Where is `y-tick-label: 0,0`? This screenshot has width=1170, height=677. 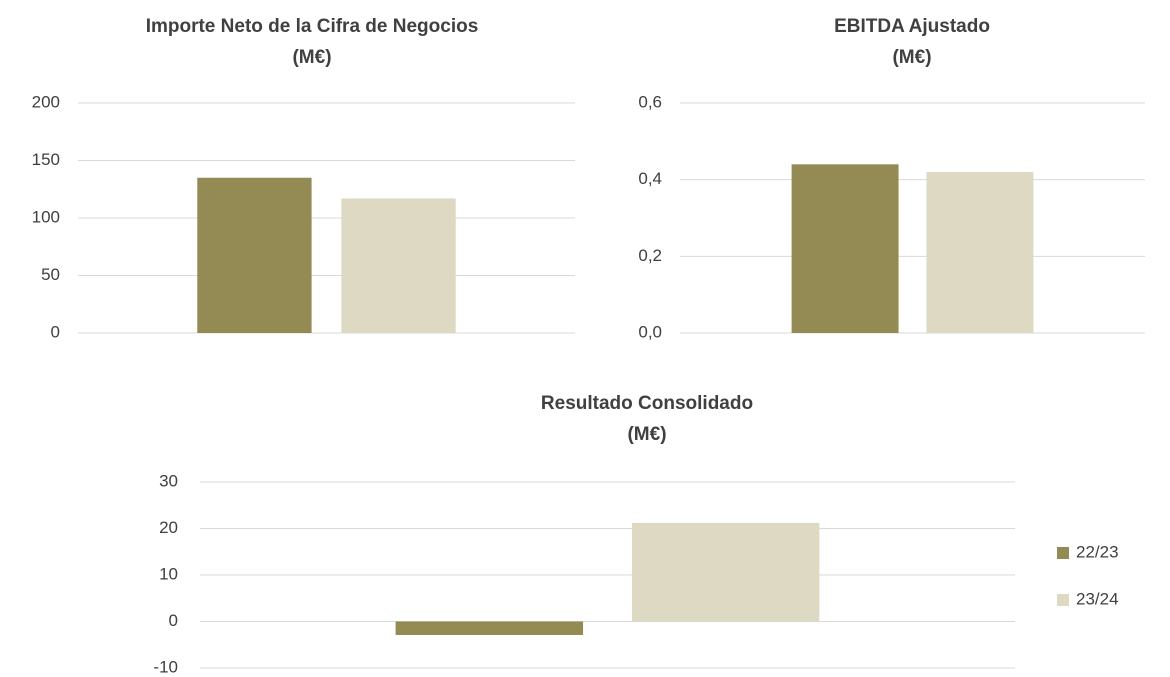
y-tick-label: 0,0 is located at coordinates (650, 331).